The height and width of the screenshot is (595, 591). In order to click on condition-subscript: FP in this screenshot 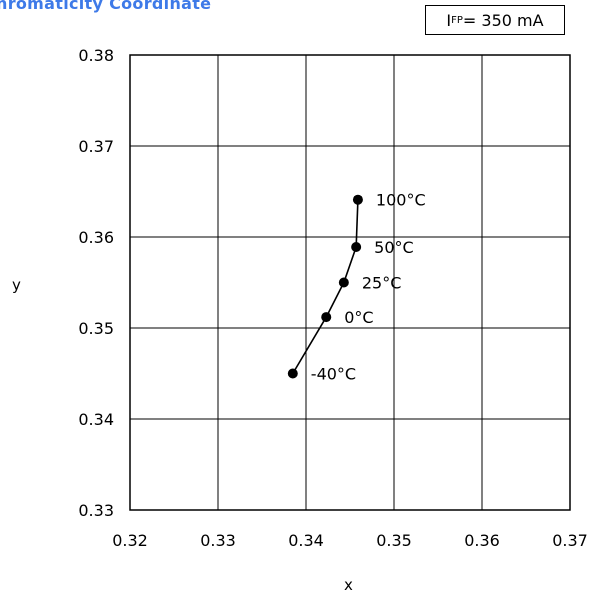, I will do `click(457, 20)`.